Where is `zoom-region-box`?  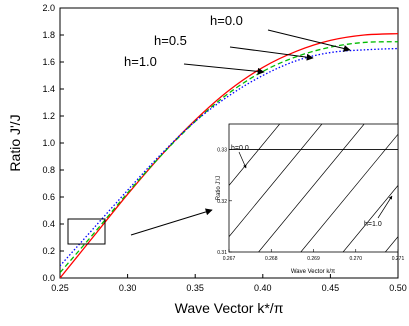 zoom-region-box is located at coordinates (86, 231).